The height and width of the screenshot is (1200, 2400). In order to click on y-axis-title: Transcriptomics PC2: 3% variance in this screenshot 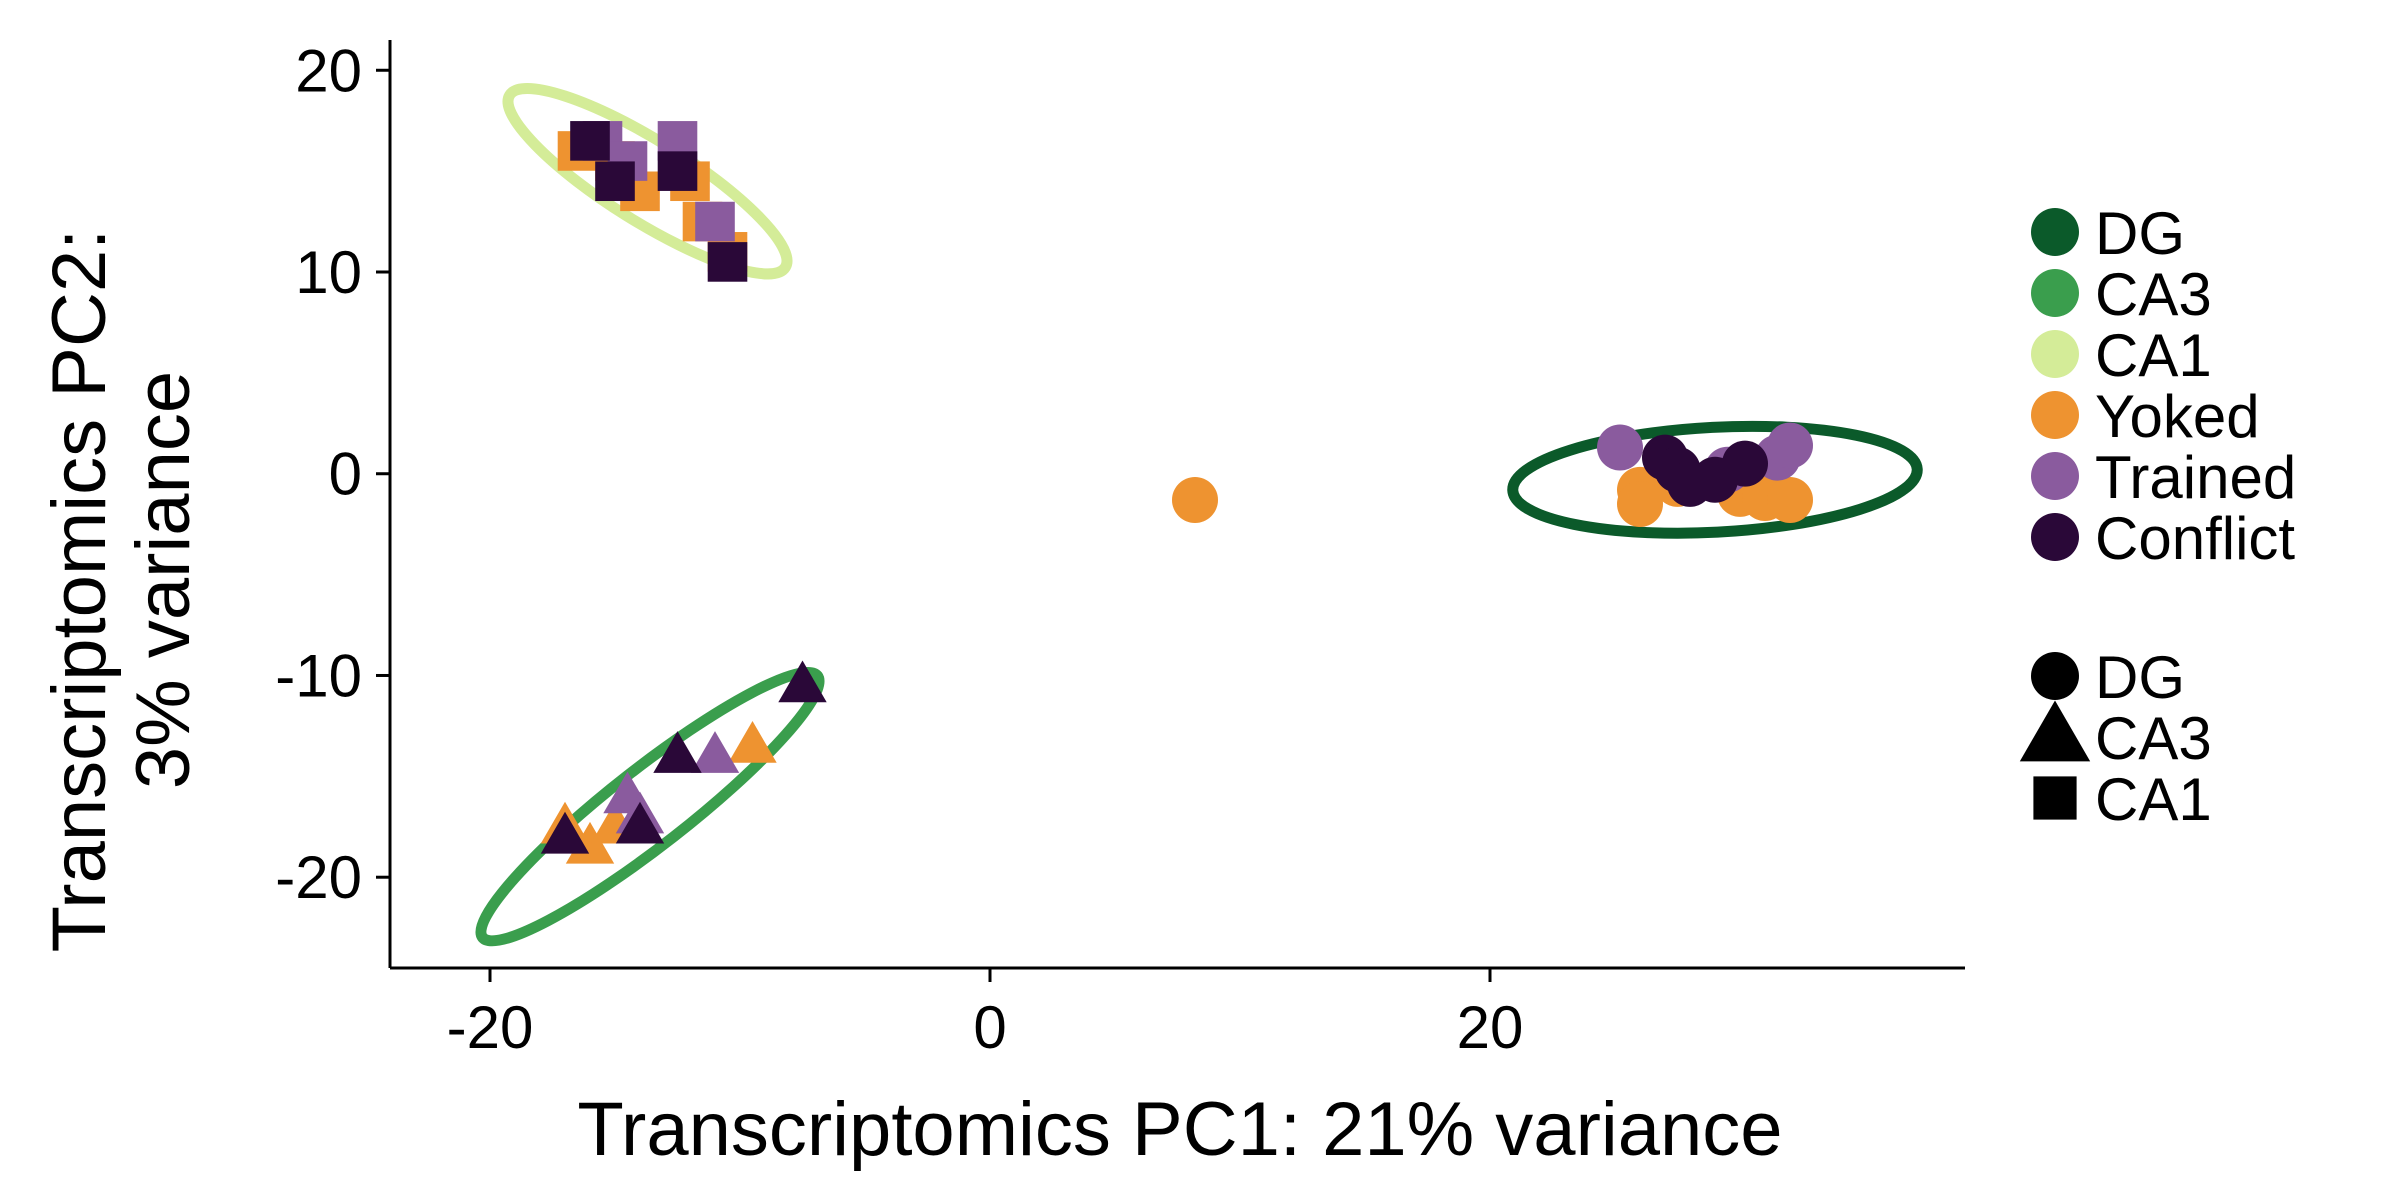, I will do `click(121, 580)`.